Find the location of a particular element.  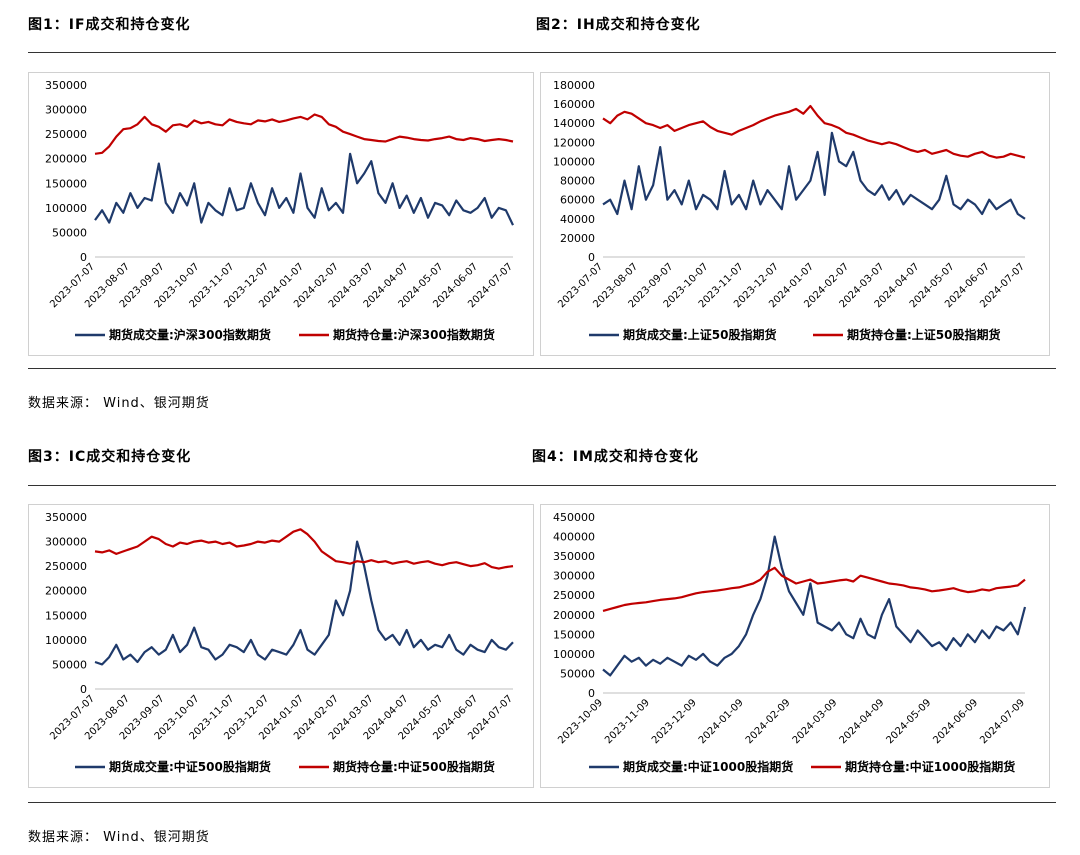

legend-label: 期货成交量:上证50股指期货 is located at coordinates (700, 334).